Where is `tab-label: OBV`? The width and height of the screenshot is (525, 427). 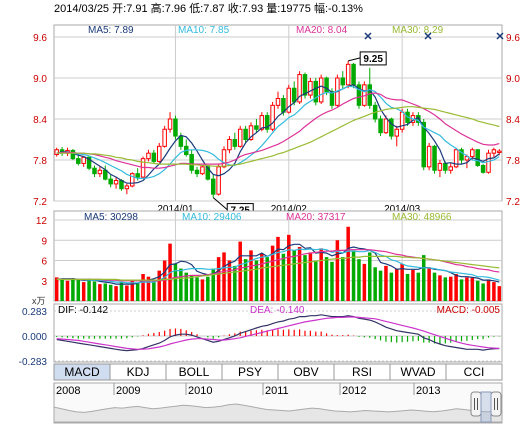
tab-label: OBV is located at coordinates (305, 372).